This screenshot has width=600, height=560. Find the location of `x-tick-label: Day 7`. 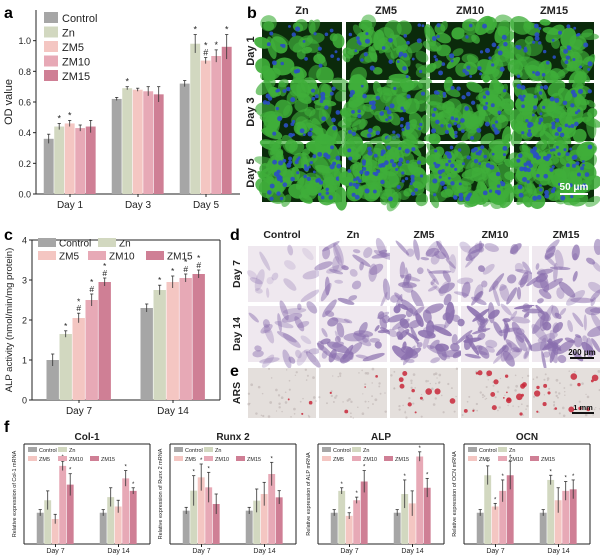

x-tick-label: Day 7 is located at coordinates (201, 551).